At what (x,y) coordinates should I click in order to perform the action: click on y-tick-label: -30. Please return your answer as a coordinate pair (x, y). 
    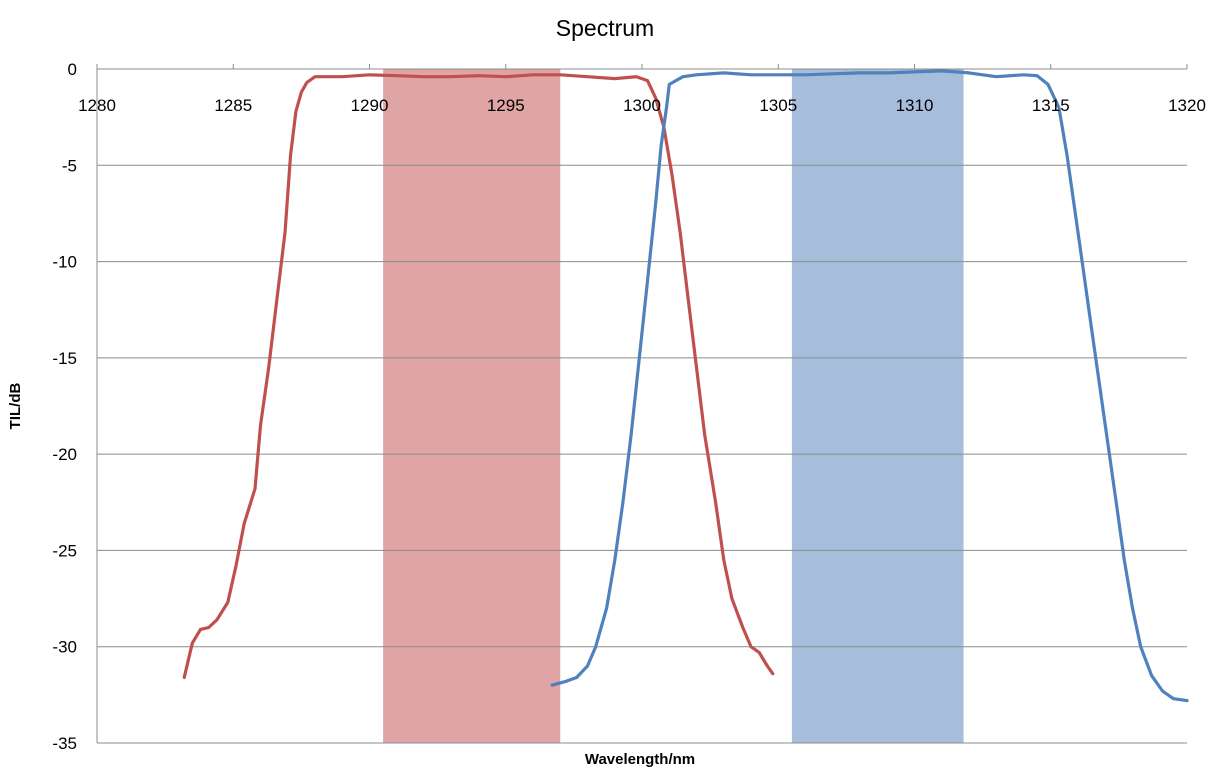
    Looking at the image, I should click on (64, 647).